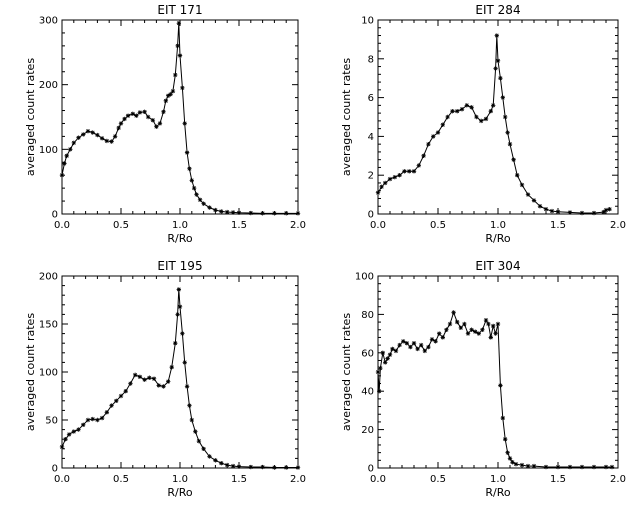 Image resolution: width=640 pixels, height=512 pixels. What do you see at coordinates (371, 137) in the screenshot?
I see `y-tick-label: 4` at bounding box center [371, 137].